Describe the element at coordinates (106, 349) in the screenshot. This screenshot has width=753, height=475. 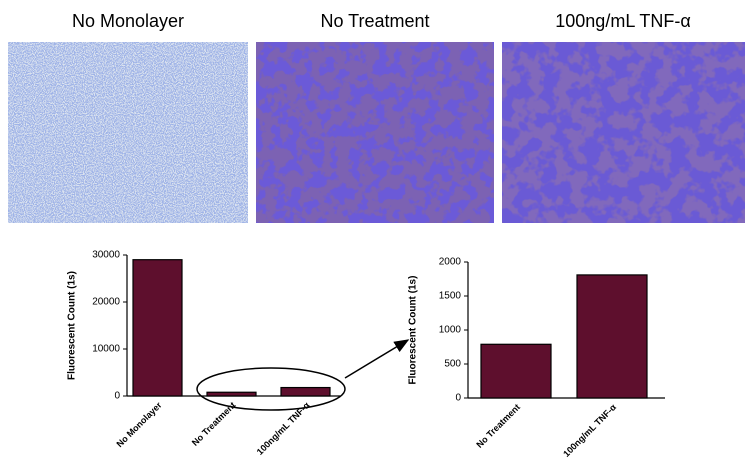
I see `y-tick-label: 10000` at that location.